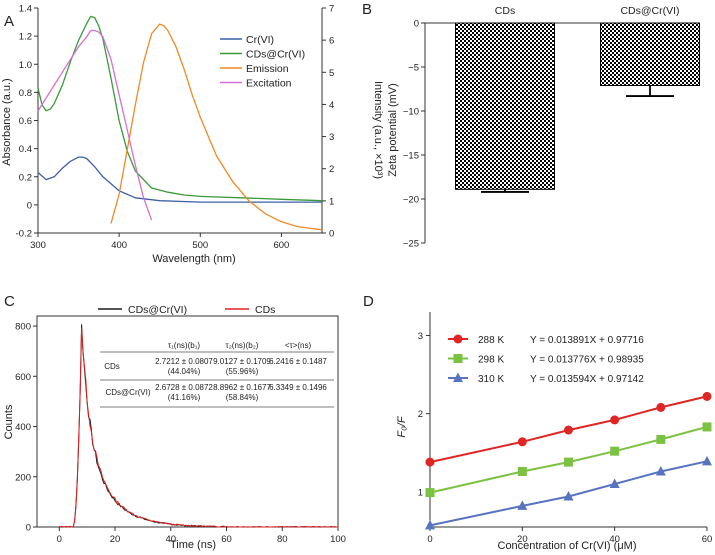  Describe the element at coordinates (587, 340) in the screenshot. I see `chart-d-legend-equation: Y = 0.013891X + 0.97716` at that location.